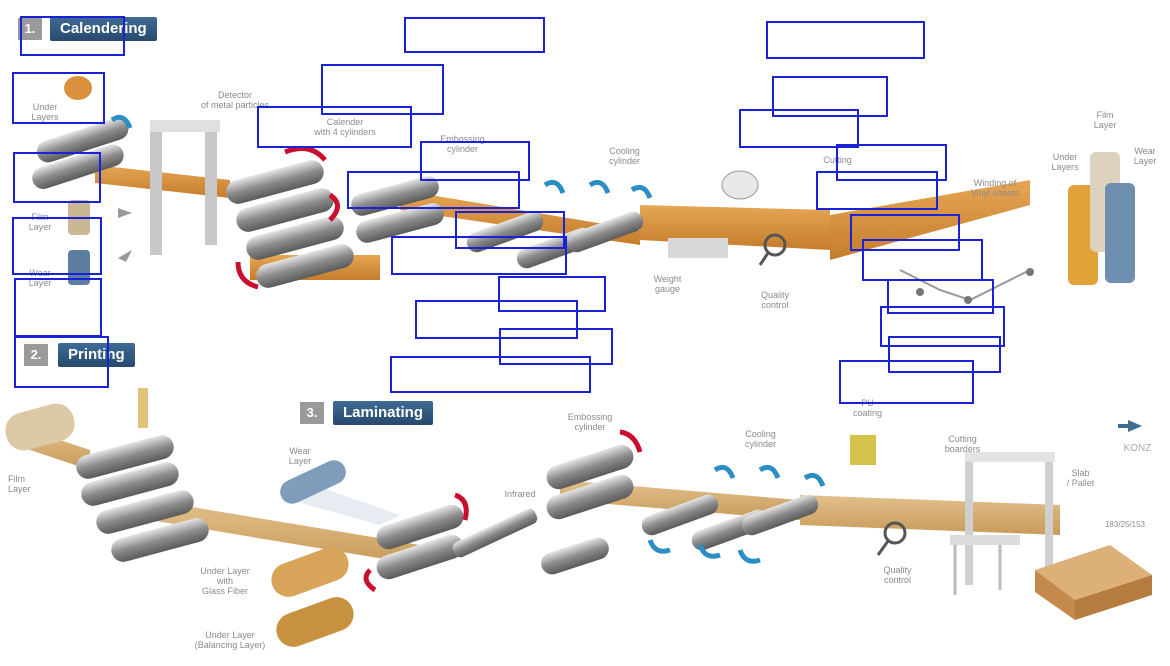  What do you see at coordinates (383, 413) in the screenshot?
I see `step-3-title: Laminating` at bounding box center [383, 413].